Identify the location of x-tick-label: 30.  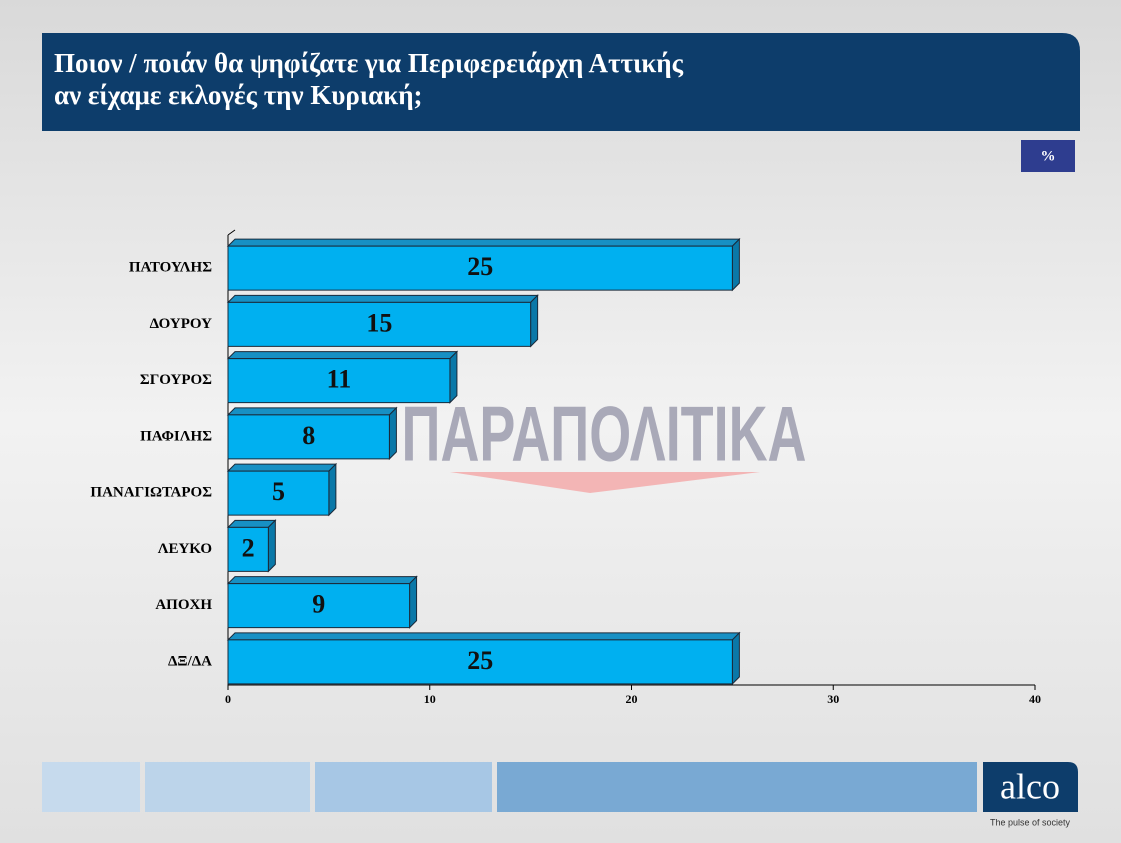
(833, 699).